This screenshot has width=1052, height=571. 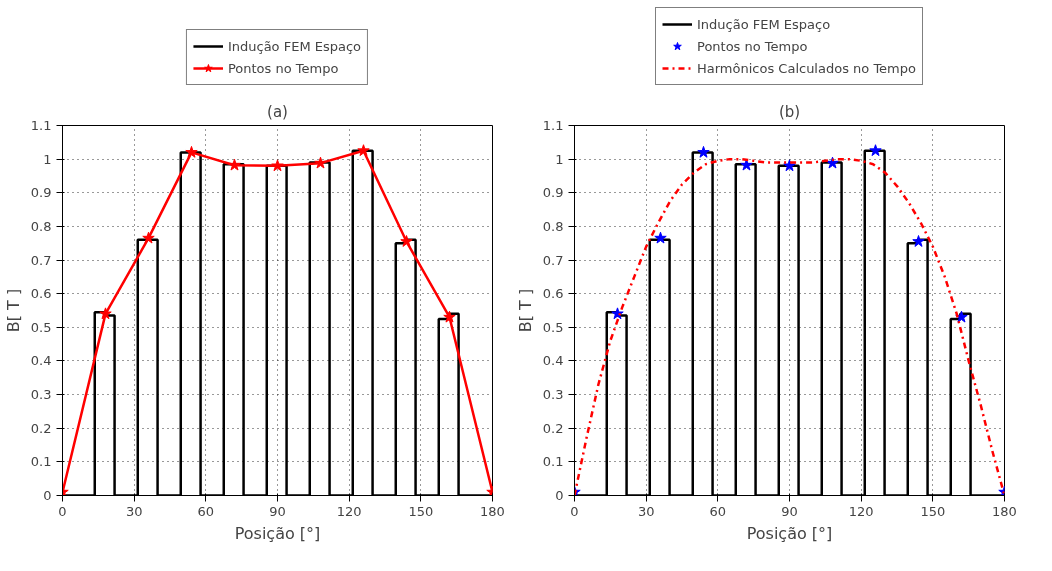 I want to click on chart-title: (b), so click(x=789, y=111).